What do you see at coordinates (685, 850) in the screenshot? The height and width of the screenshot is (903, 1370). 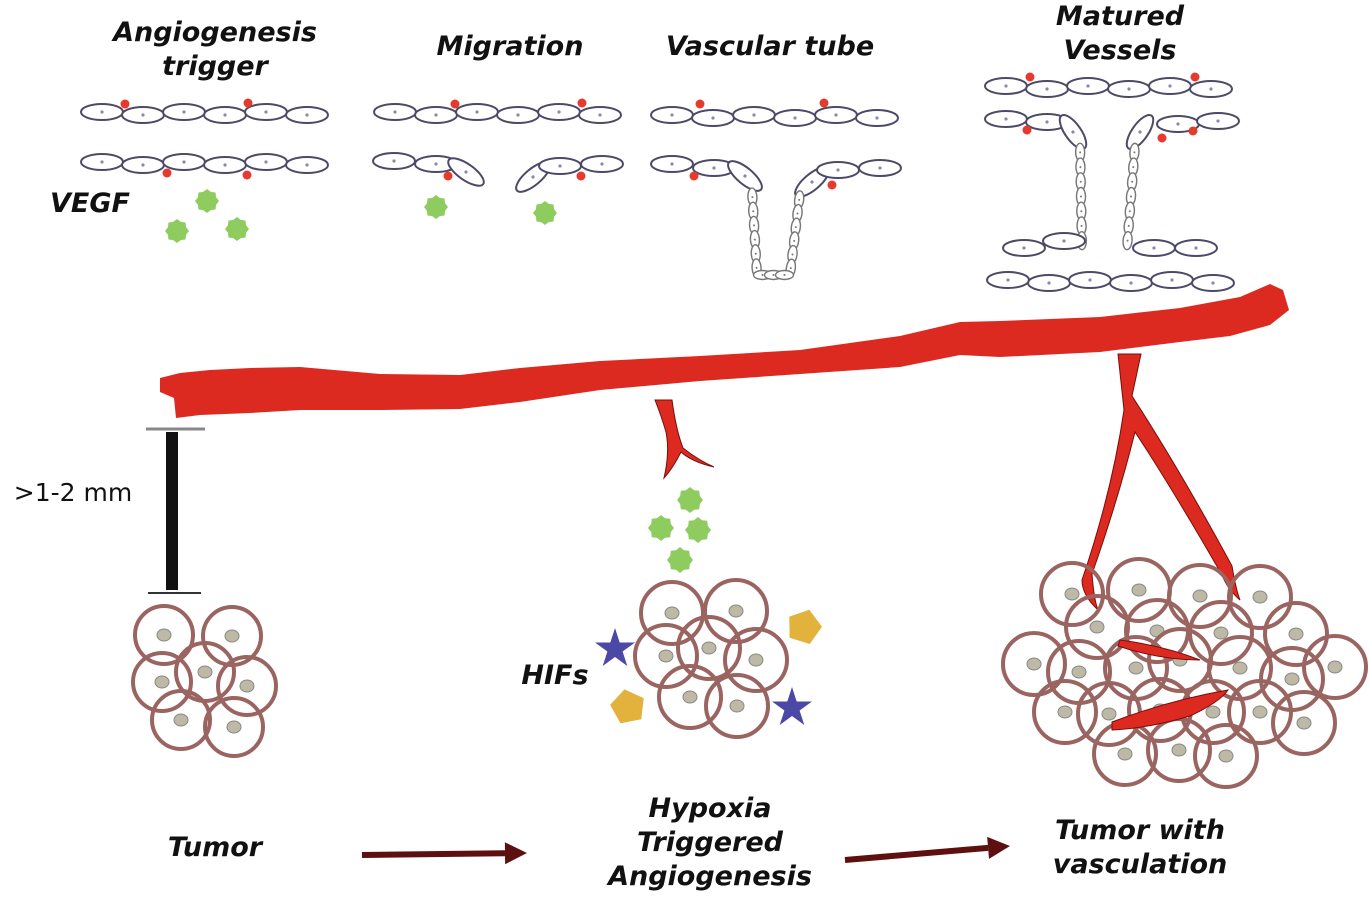 I see `flow-arrows` at bounding box center [685, 850].